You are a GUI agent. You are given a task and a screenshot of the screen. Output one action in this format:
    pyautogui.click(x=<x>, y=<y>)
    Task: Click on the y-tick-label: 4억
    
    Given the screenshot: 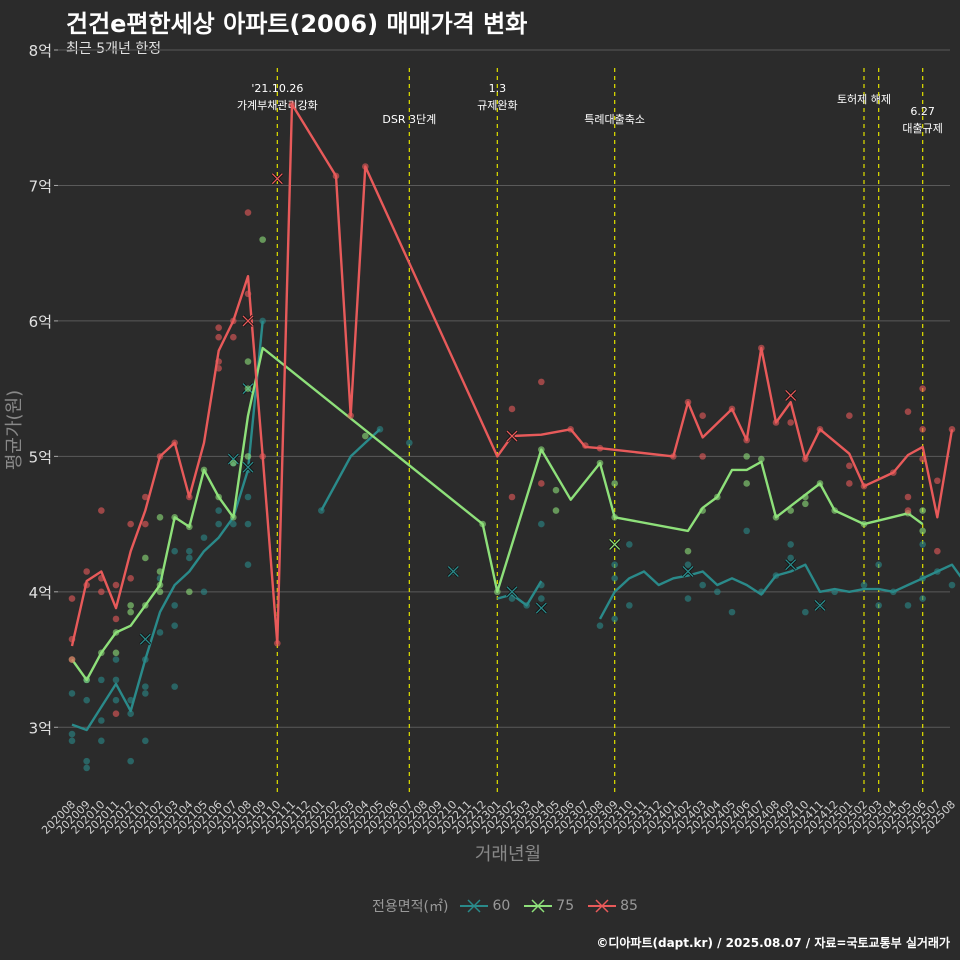 What is the action you would take?
    pyautogui.click(x=40, y=593)
    